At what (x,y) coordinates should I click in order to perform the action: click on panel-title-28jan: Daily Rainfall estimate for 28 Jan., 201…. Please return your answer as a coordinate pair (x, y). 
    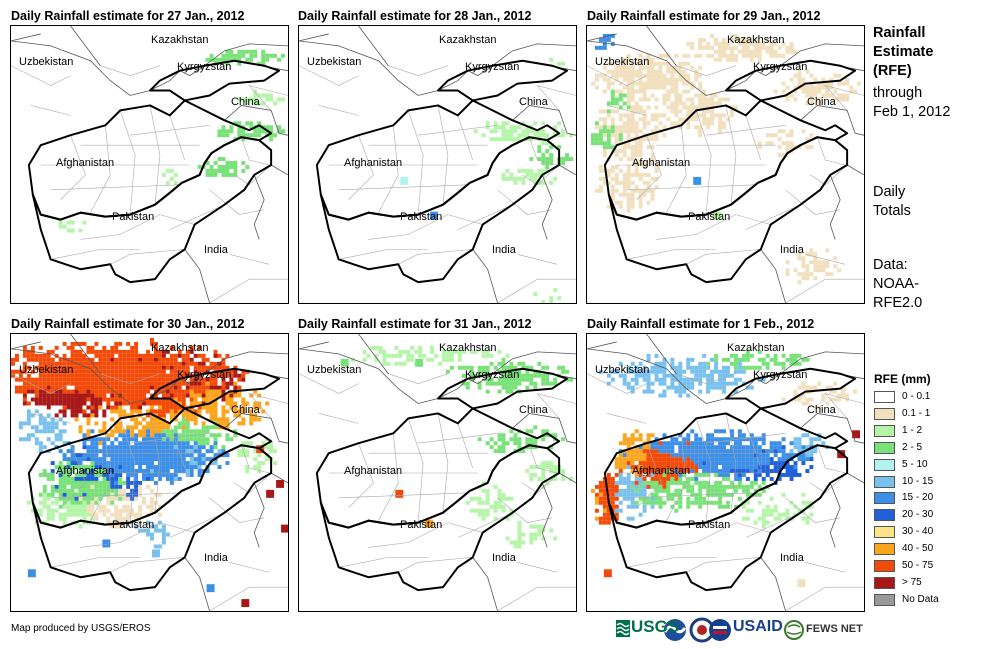
    Looking at the image, I should click on (415, 16).